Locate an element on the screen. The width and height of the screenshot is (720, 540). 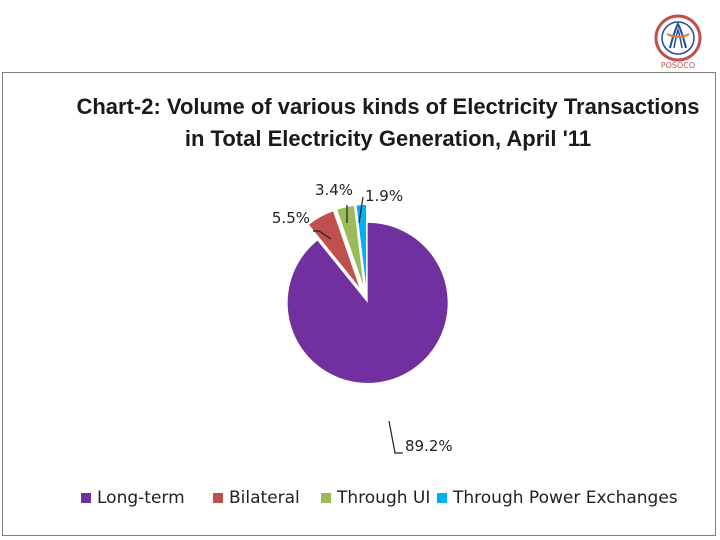
legend-item: Bilateral is located at coordinates (256, 498).